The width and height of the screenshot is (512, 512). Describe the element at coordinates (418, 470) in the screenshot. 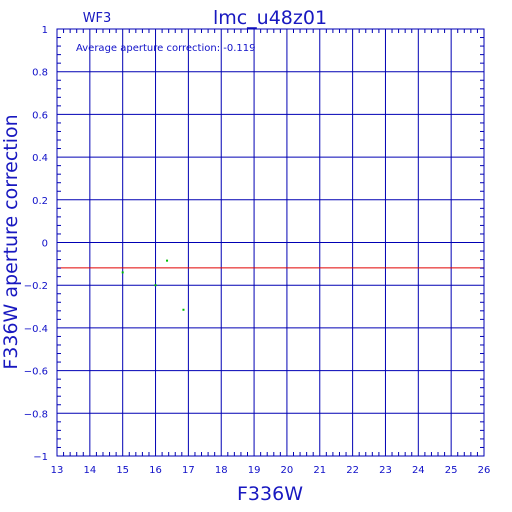

I see `x-tick-label: 24` at that location.